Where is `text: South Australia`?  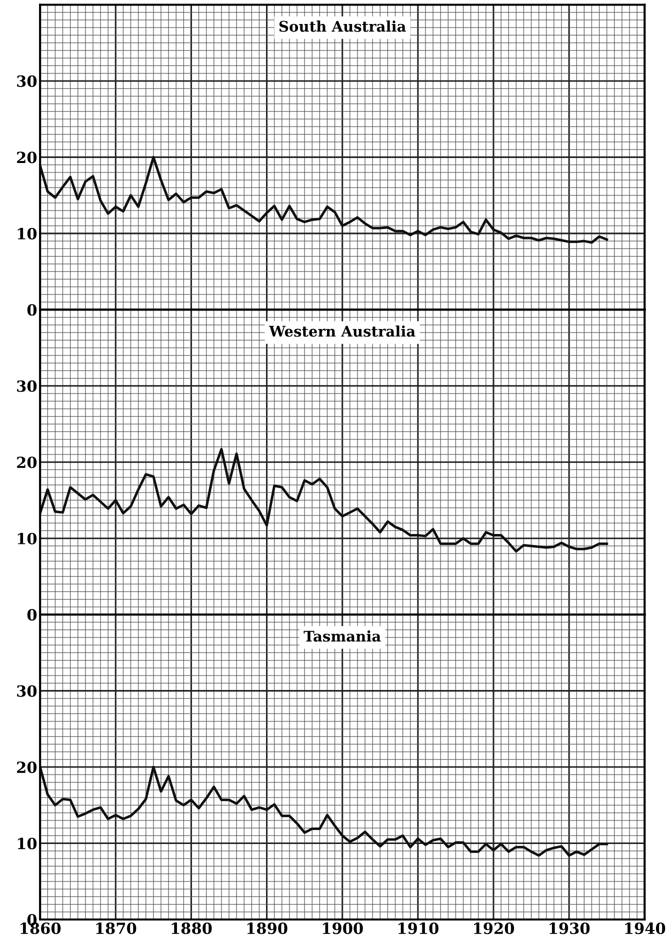
text: South Australia is located at coordinates (342, 26).